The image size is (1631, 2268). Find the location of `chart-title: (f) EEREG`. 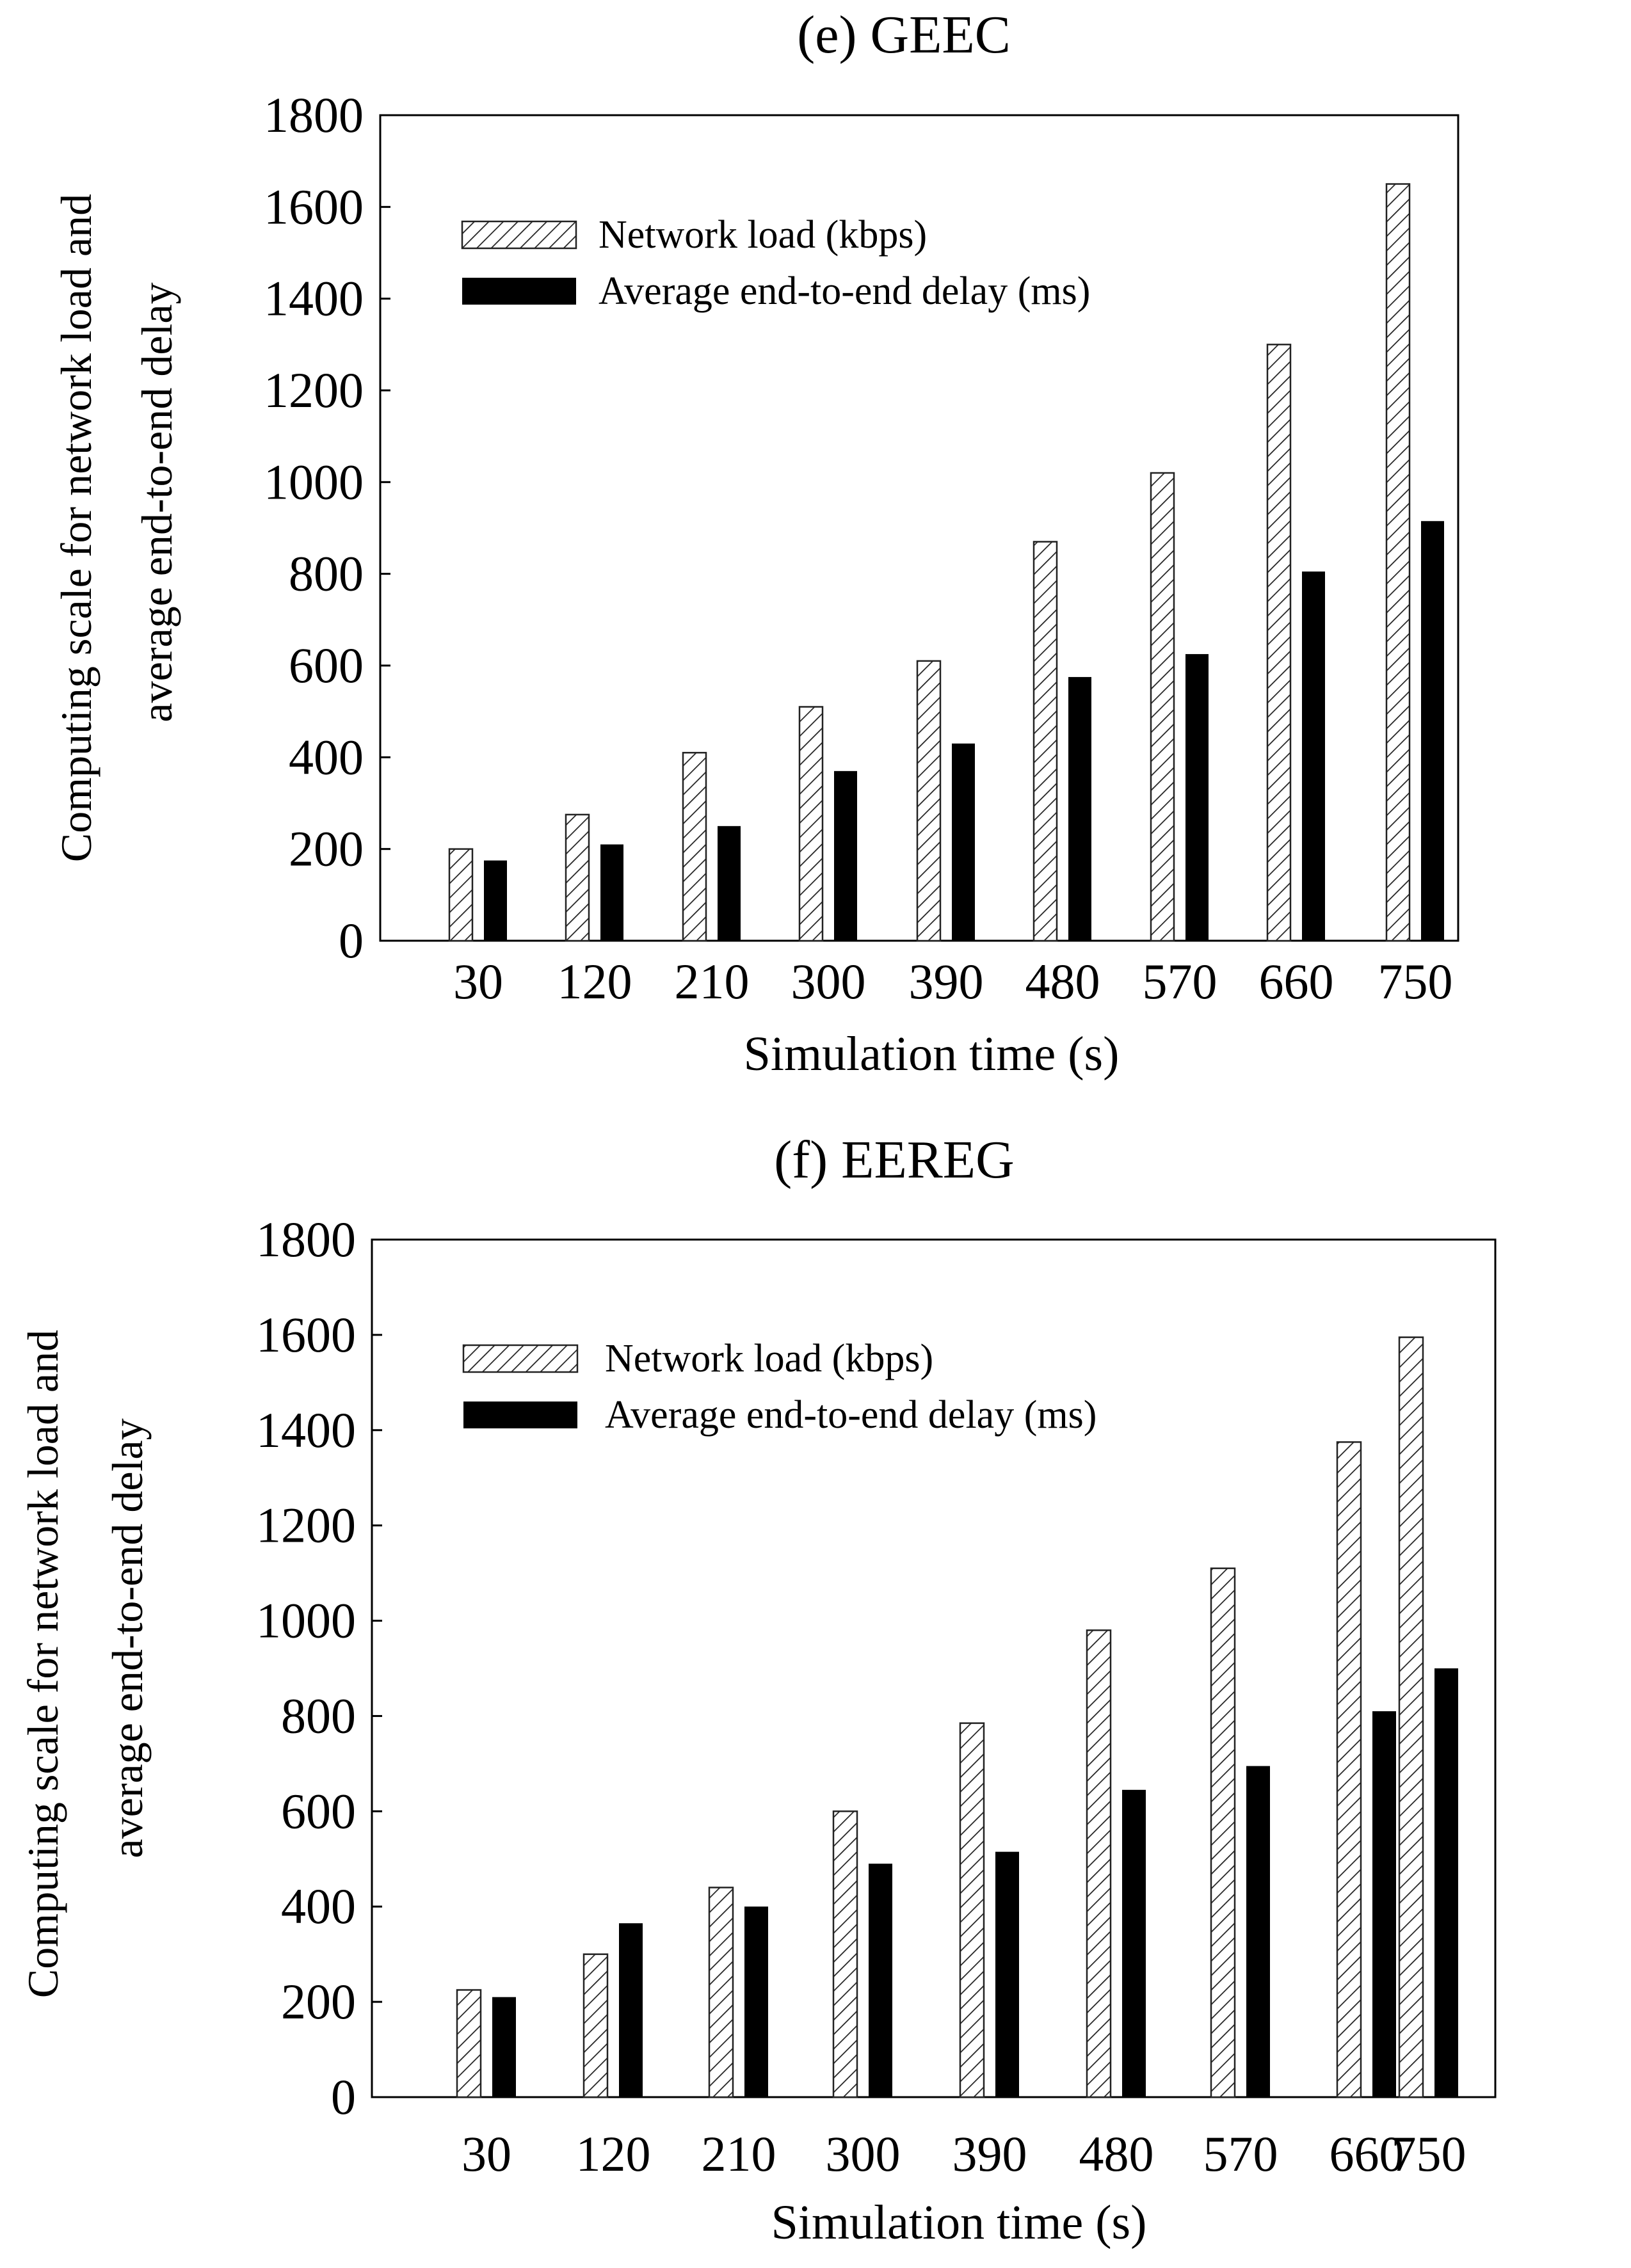

chart-title: (f) EEREG is located at coordinates (894, 1160).